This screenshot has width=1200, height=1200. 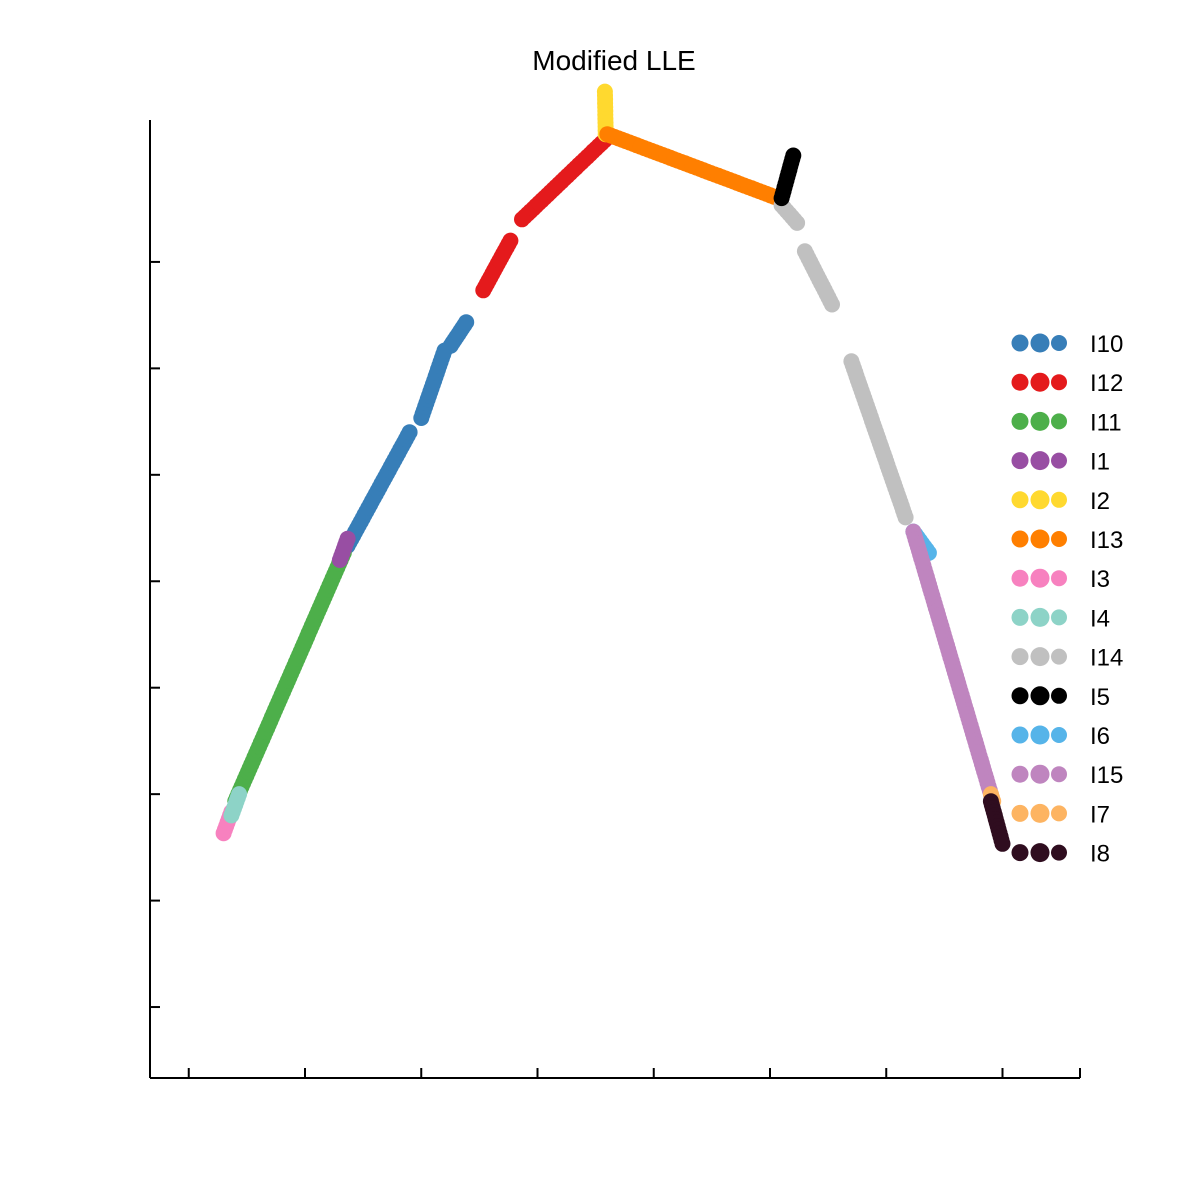 What do you see at coordinates (692, 166) in the screenshot?
I see `series-I13` at bounding box center [692, 166].